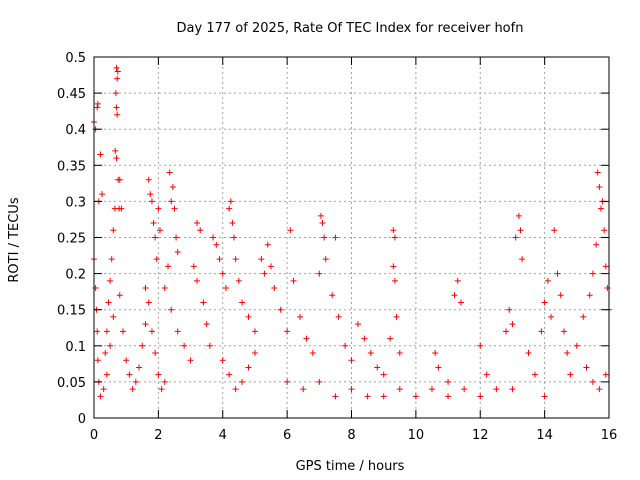 This screenshot has width=640, height=480. Describe the element at coordinates (351, 435) in the screenshot. I see `x-tick-label: 8` at that location.